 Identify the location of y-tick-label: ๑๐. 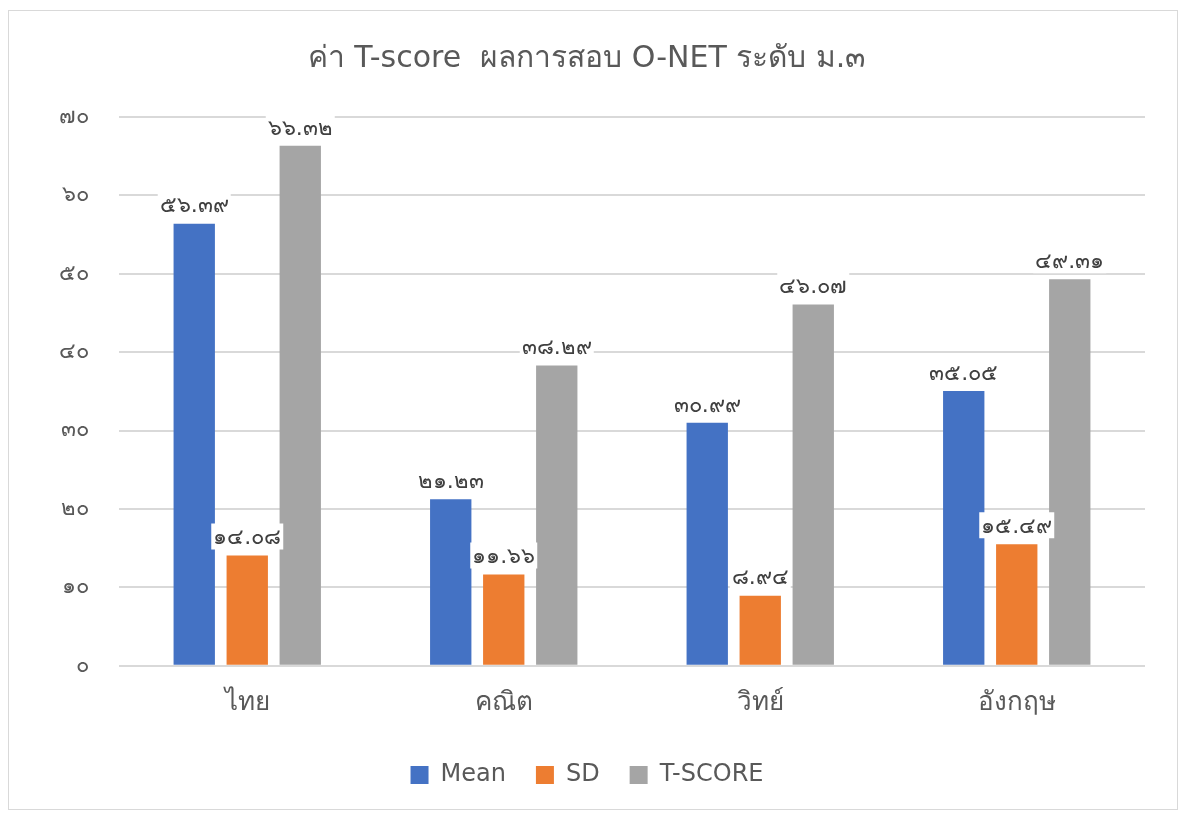
(75, 586).